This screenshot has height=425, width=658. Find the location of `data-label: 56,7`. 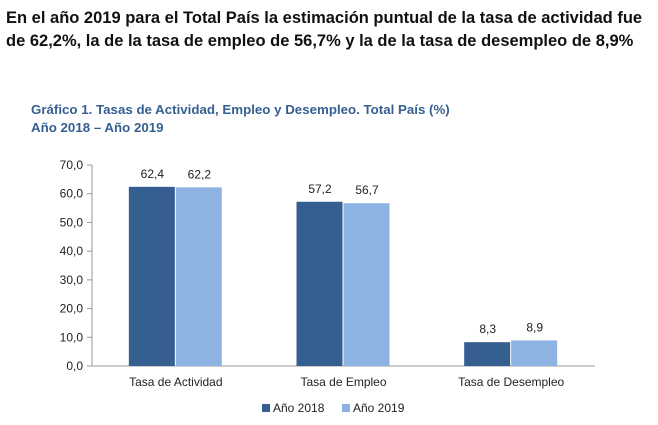

data-label: 56,7 is located at coordinates (367, 190).